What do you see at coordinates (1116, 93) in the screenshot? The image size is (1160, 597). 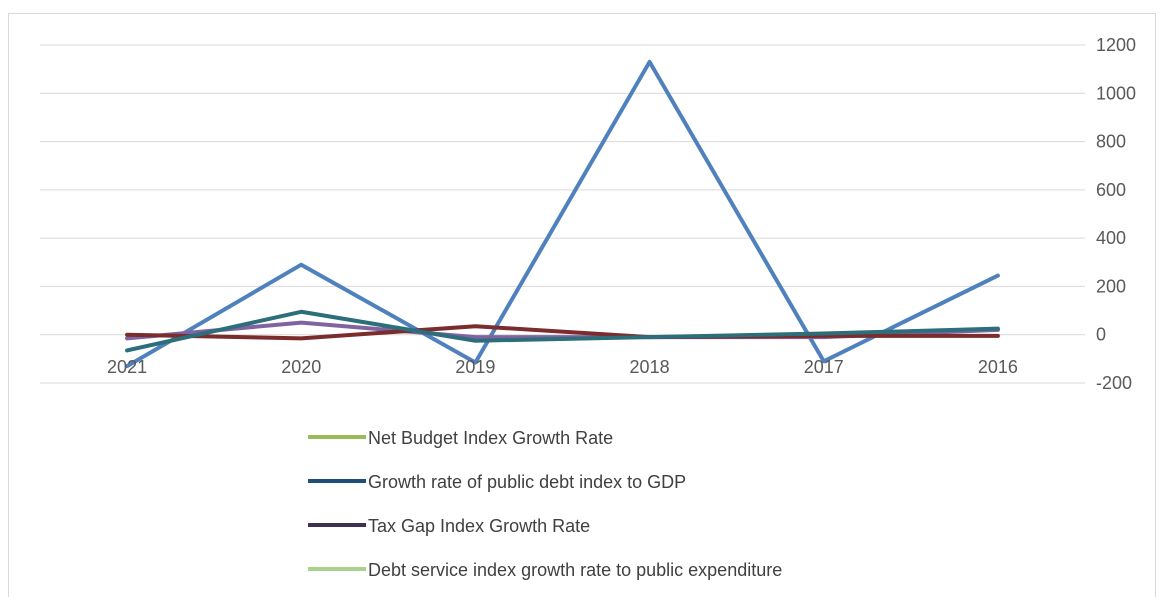 I see `y-tick-label: 1000` at bounding box center [1116, 93].